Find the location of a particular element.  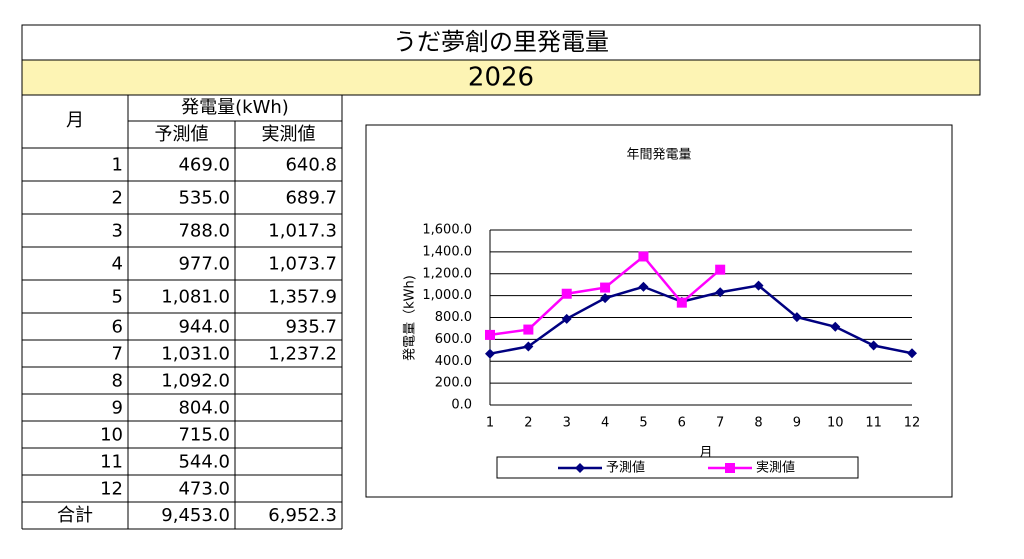

y-axis-label: 発電量（kWh) is located at coordinates (410, 318).